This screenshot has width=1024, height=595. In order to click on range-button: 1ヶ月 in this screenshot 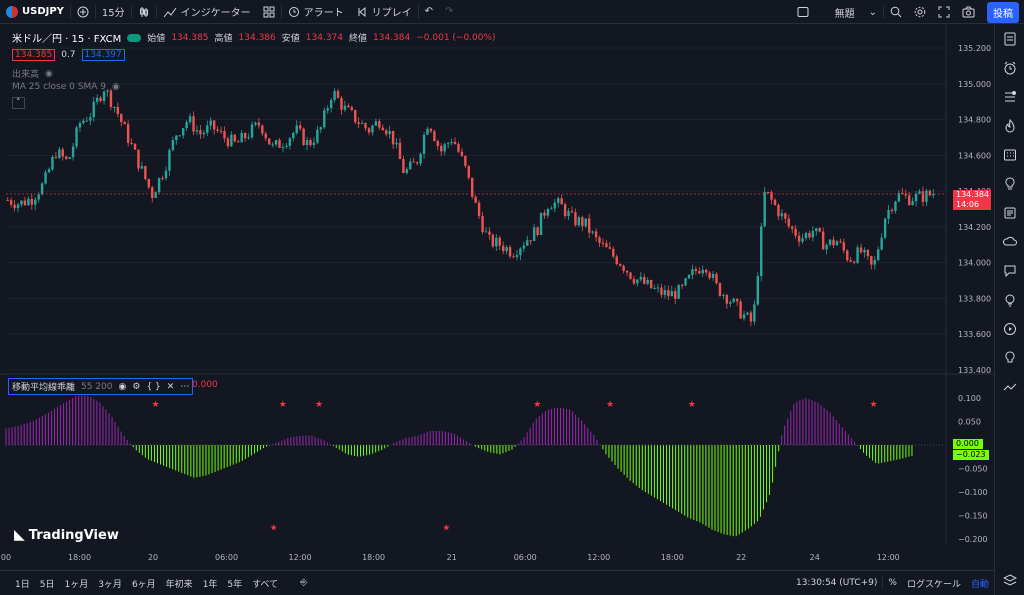, I will do `click(76, 584)`.